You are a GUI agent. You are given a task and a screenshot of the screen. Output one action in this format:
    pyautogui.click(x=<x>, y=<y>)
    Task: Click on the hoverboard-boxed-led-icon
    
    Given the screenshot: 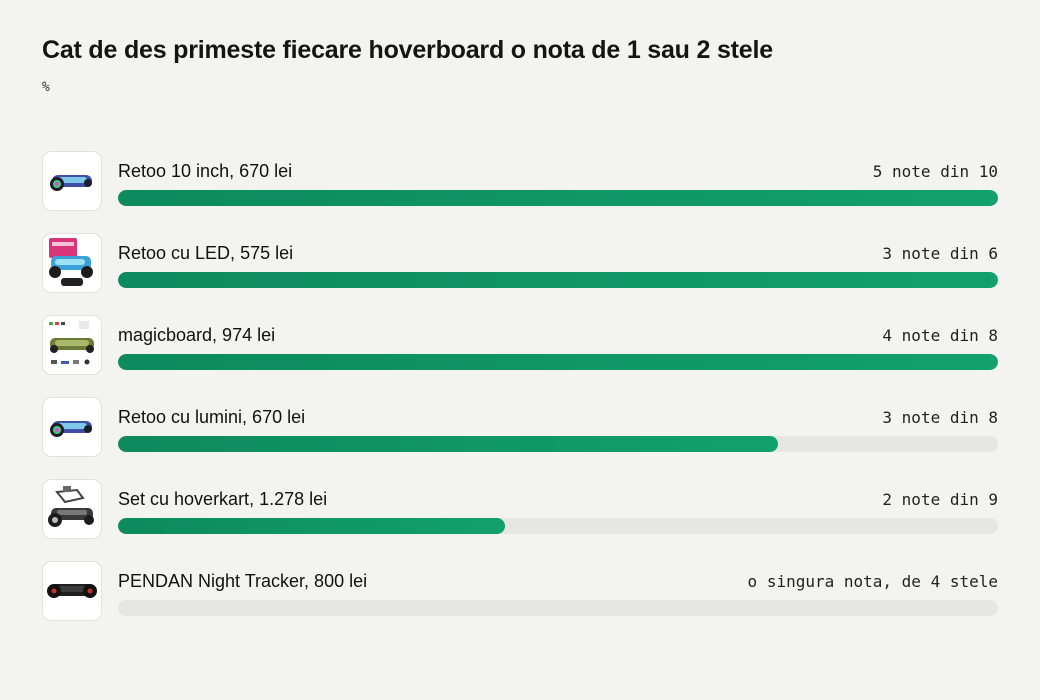 What is the action you would take?
    pyautogui.click(x=72, y=263)
    